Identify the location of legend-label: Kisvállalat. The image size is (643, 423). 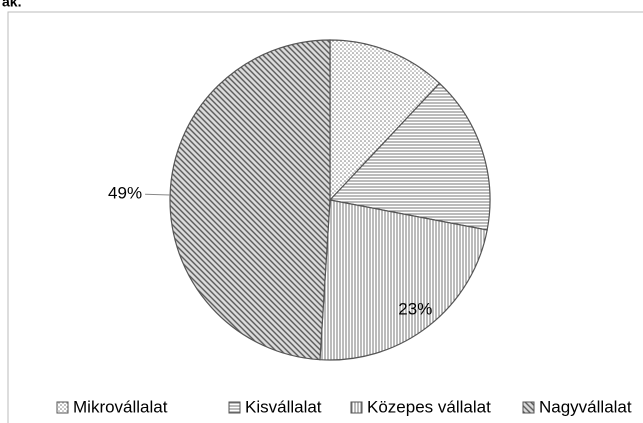
(283, 406).